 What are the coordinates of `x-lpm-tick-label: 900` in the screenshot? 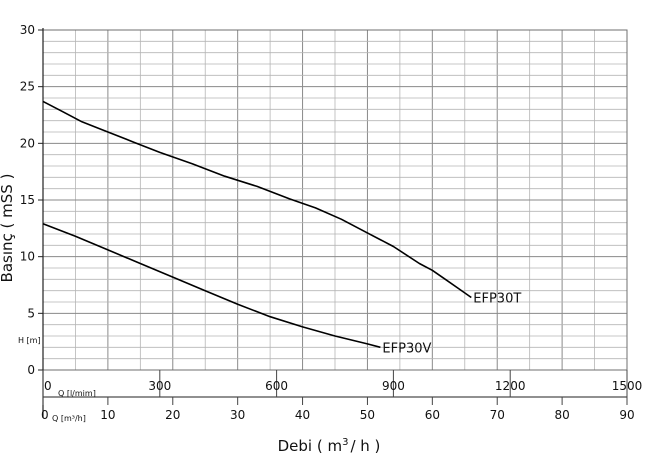 It's located at (393, 386).